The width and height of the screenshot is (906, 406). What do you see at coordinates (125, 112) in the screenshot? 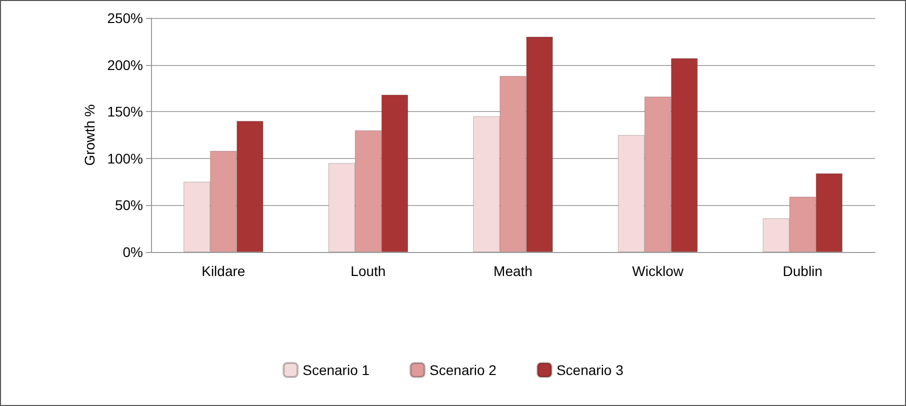
I see `y-tick-label: 150%` at bounding box center [125, 112].